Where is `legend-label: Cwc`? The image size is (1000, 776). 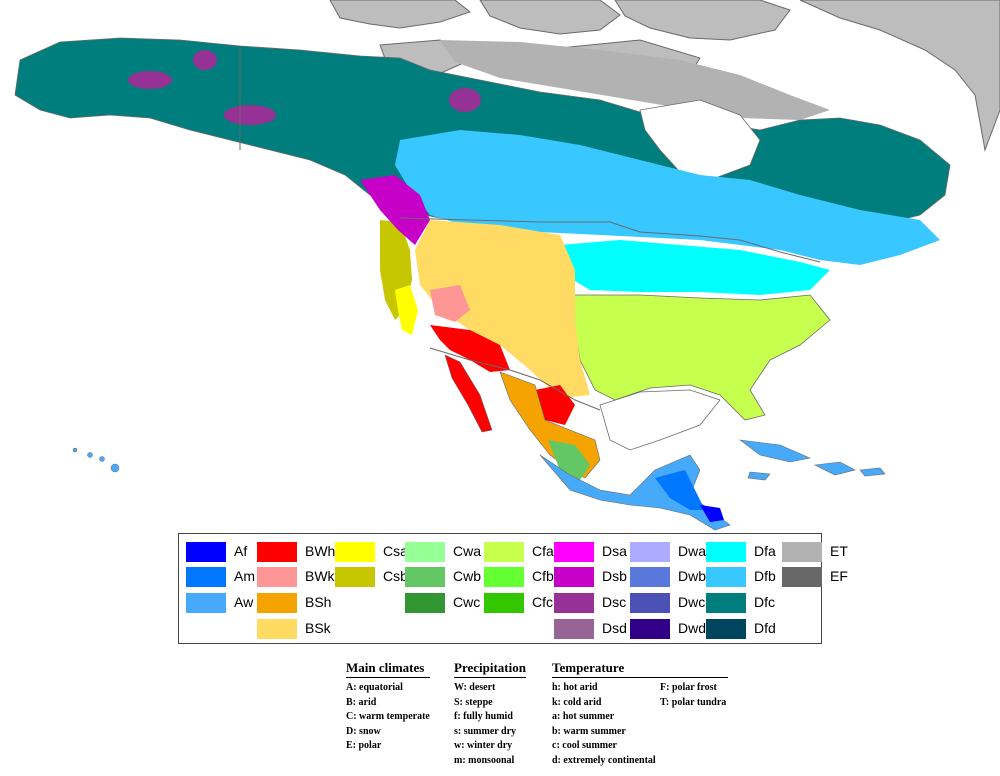 legend-label: Cwc is located at coordinates (467, 602).